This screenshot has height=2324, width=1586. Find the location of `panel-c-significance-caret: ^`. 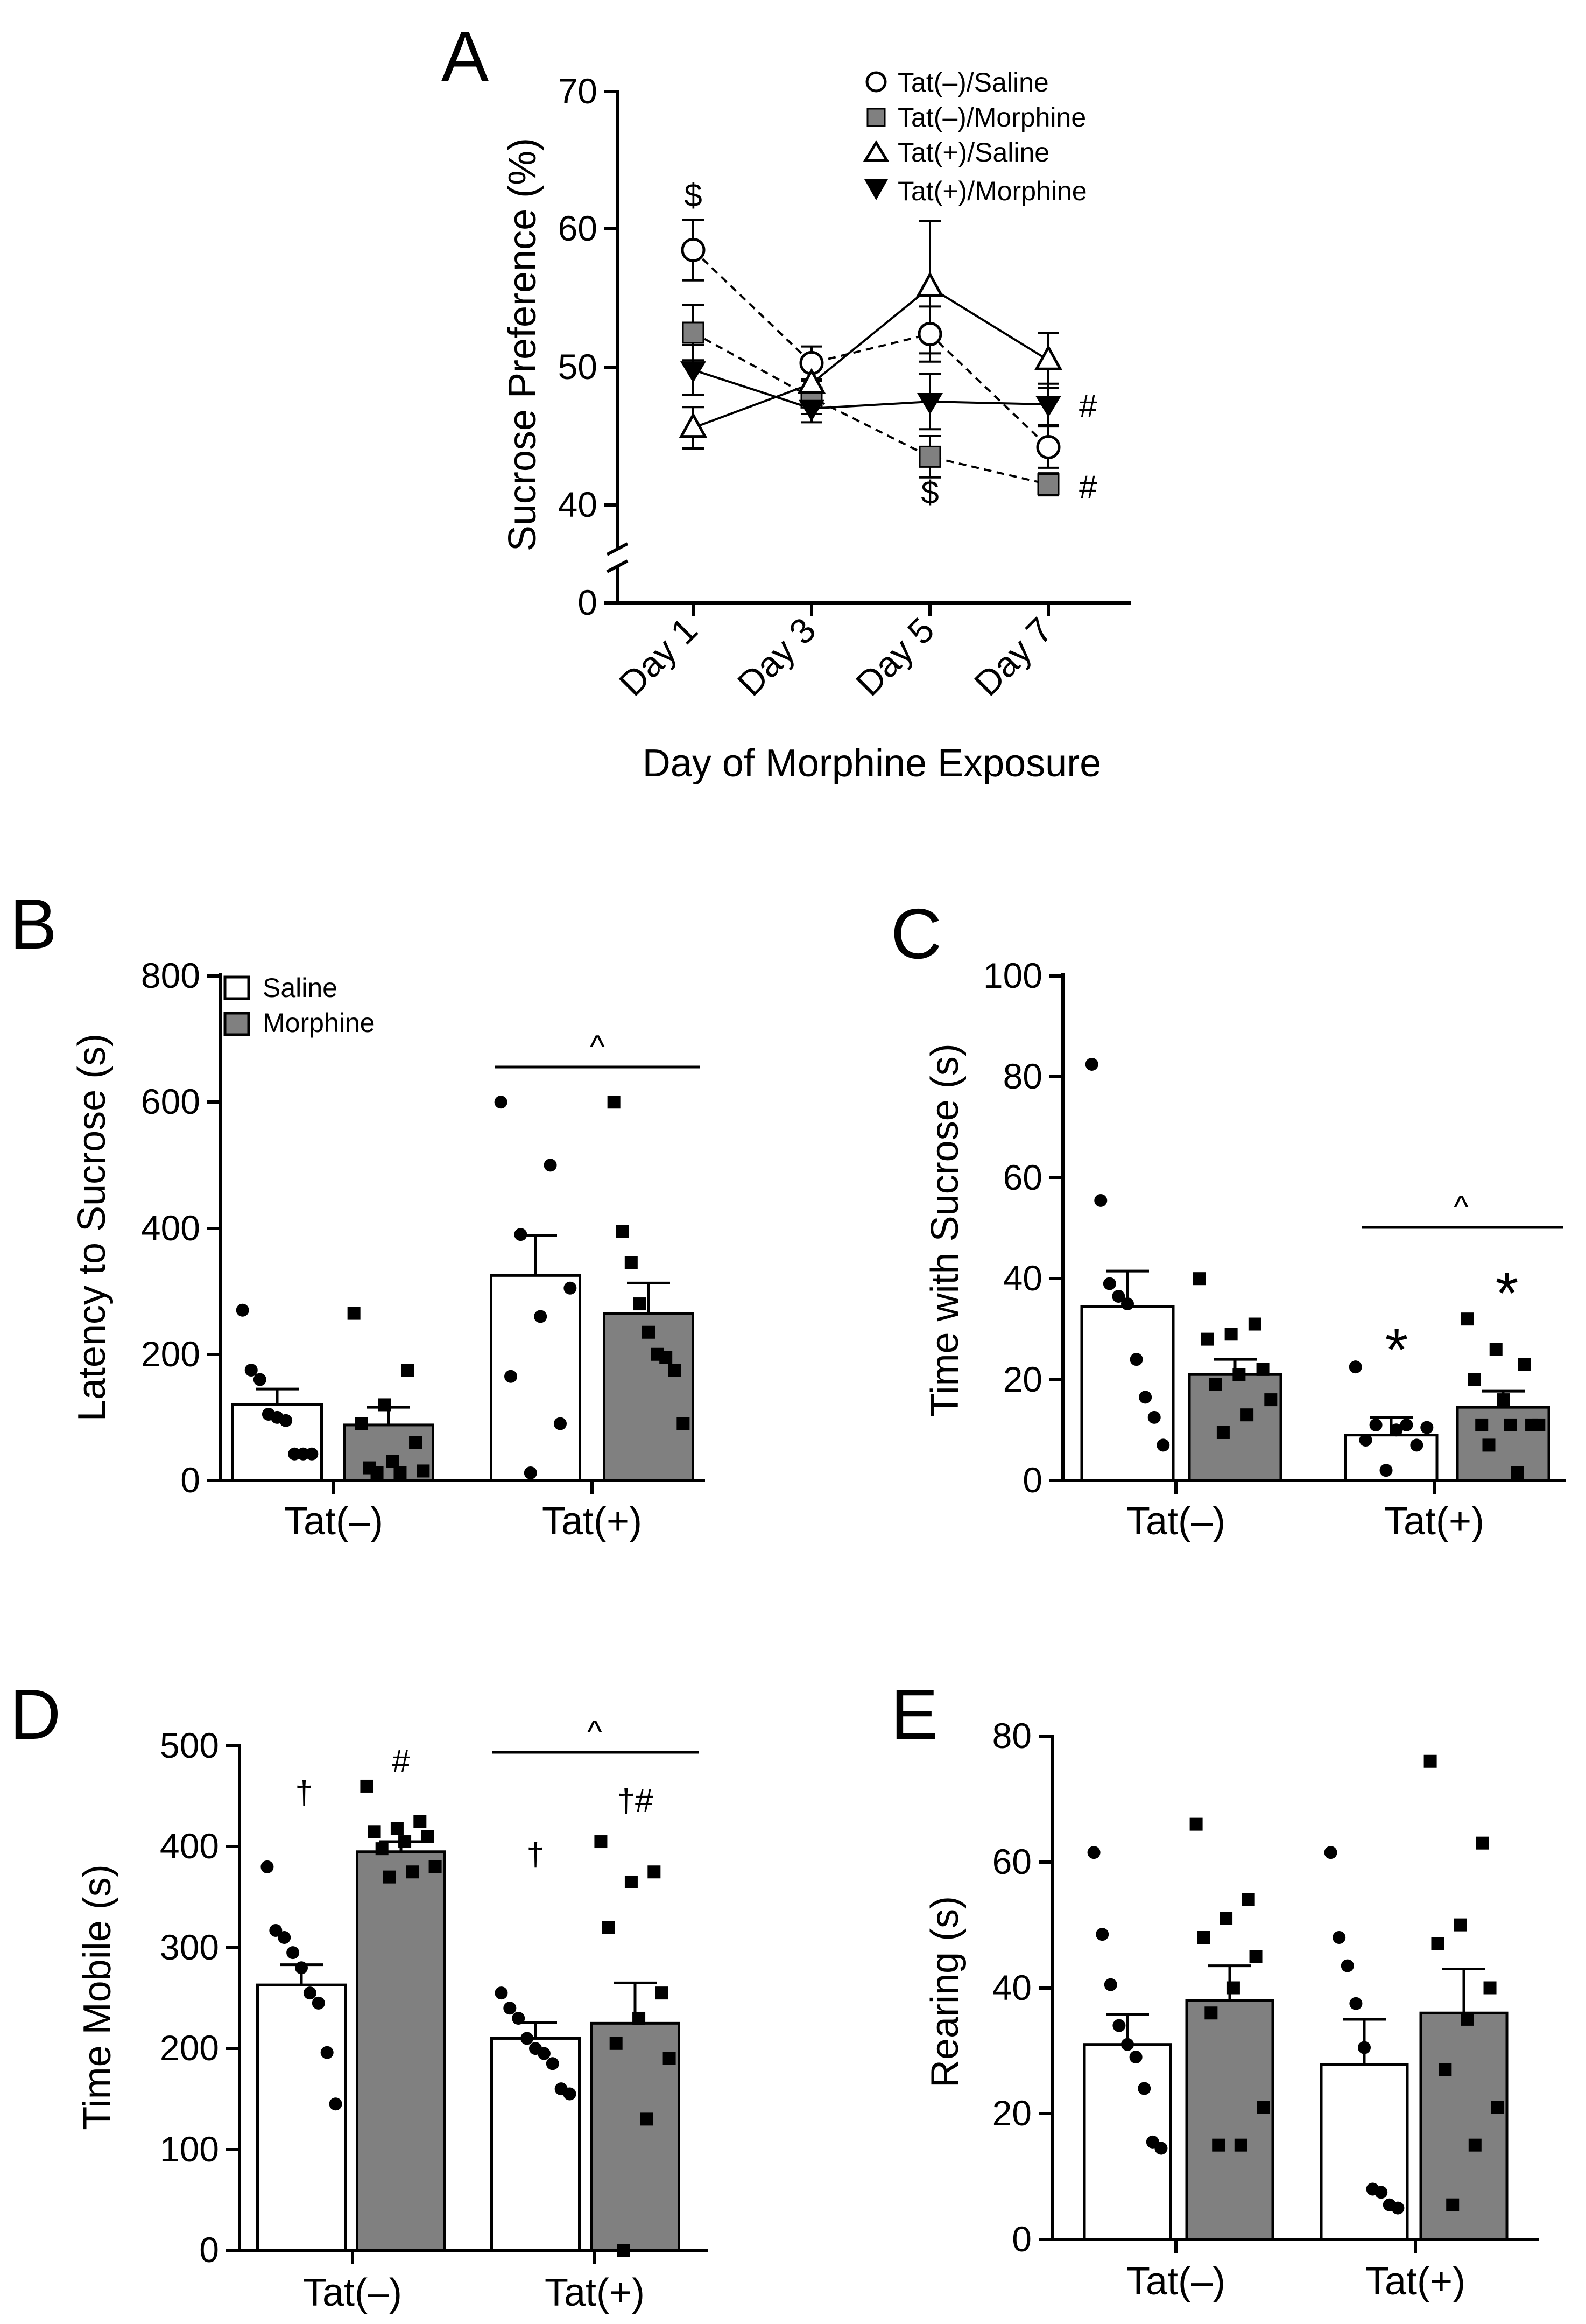

panel-c-significance-caret: ^ is located at coordinates (1461, 1207).